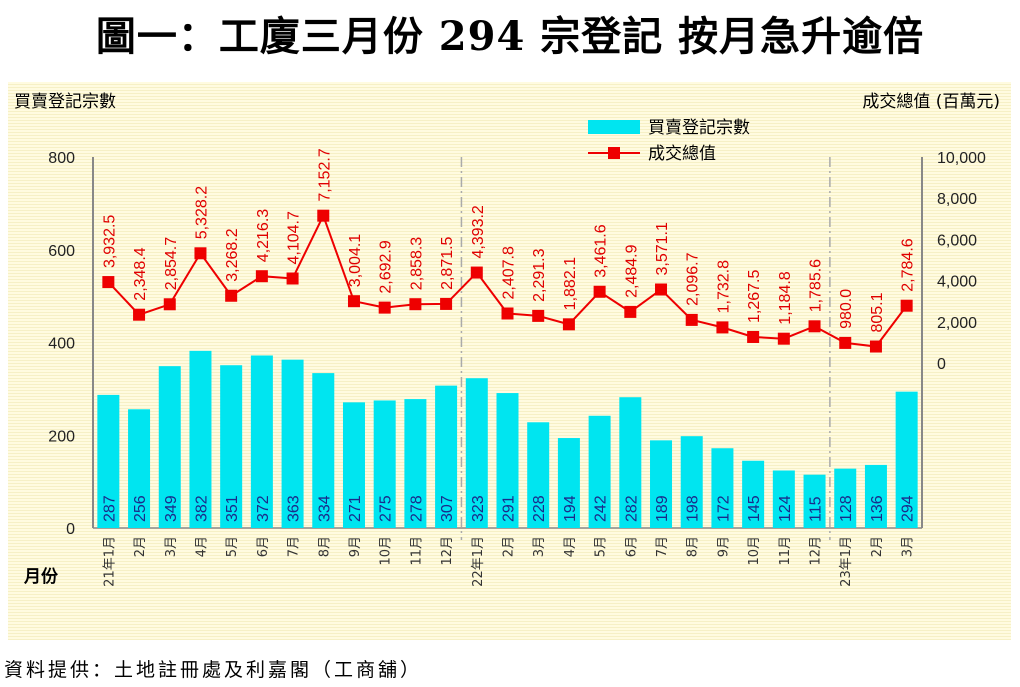 The image size is (1020, 687). What do you see at coordinates (355, 508) in the screenshot?
I see `bar-value-label: 271` at bounding box center [355, 508].